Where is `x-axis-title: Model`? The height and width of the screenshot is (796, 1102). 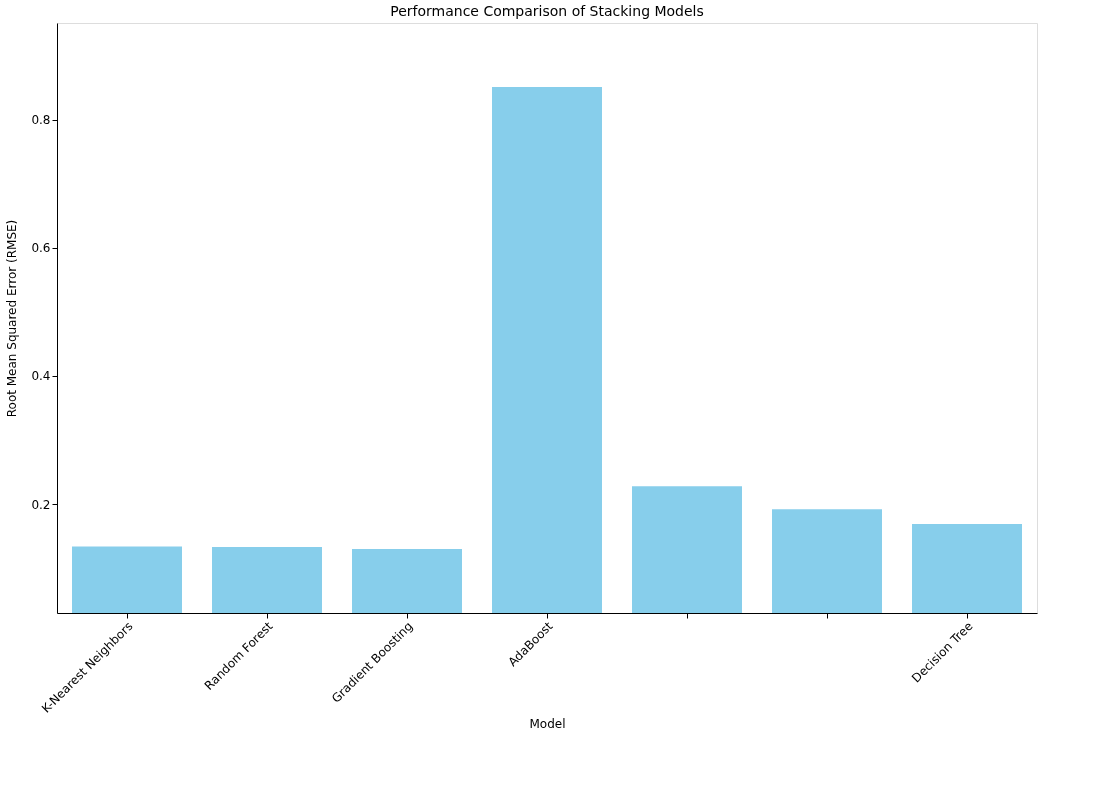 x-axis-title: Model is located at coordinates (547, 723).